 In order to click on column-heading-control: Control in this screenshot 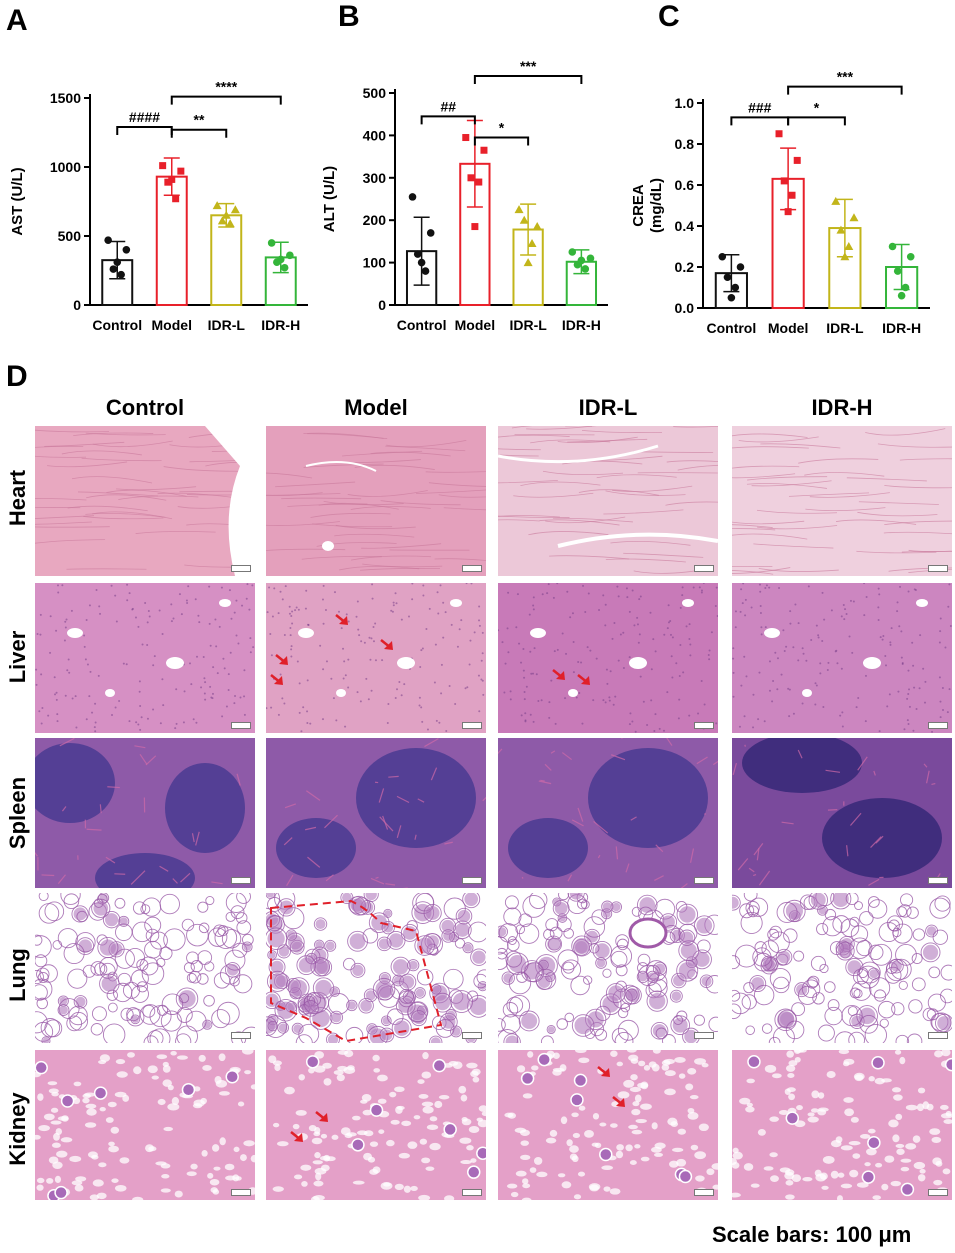, I will do `click(145, 407)`.